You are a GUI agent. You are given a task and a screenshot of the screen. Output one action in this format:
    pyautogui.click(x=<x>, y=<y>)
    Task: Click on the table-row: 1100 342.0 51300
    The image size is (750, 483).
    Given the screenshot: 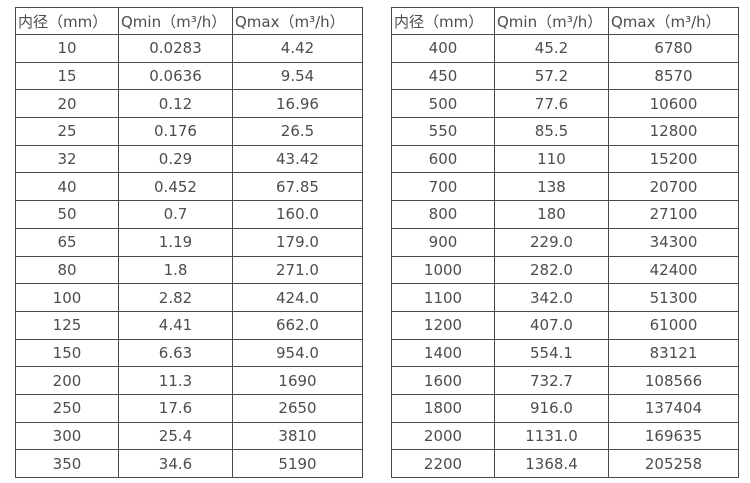 What is the action you would take?
    pyautogui.click(x=565, y=297)
    